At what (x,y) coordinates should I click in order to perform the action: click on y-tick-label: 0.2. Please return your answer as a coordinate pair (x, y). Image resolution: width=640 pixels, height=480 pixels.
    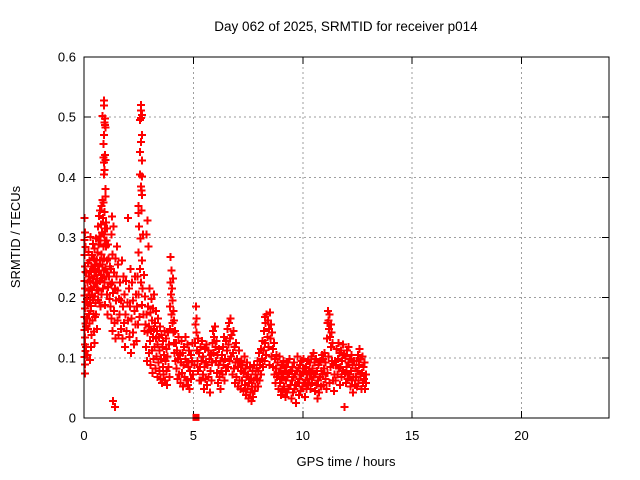
    Looking at the image, I should click on (67, 297).